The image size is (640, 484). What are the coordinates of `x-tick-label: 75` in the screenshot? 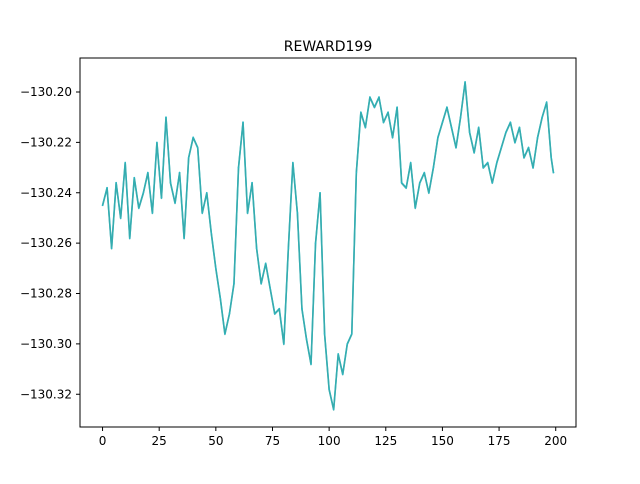 It's located at (272, 441).